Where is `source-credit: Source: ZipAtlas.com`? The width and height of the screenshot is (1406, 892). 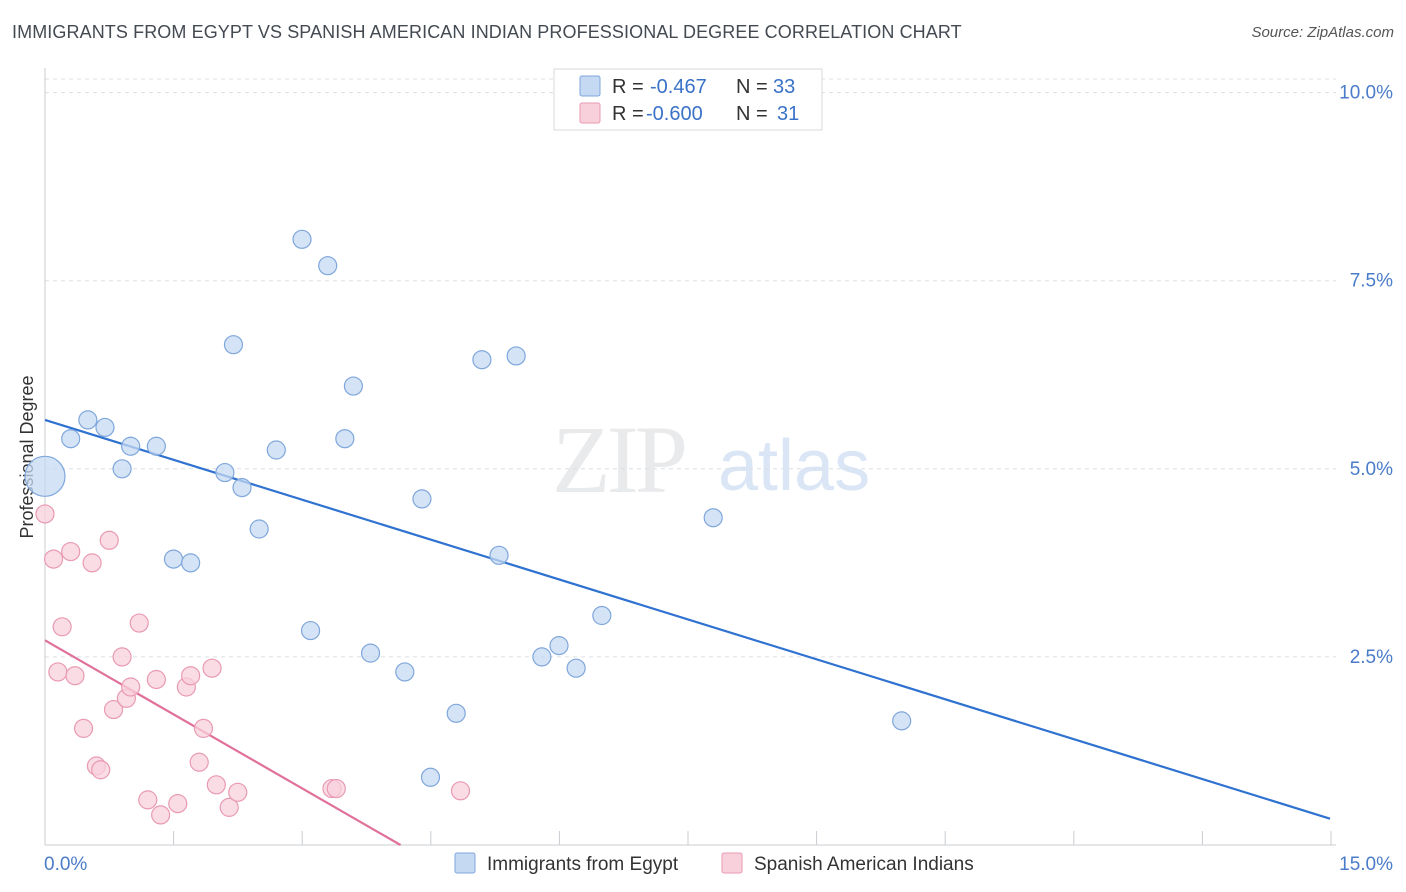
source-credit: Source: ZipAtlas.com is located at coordinates (1322, 32).